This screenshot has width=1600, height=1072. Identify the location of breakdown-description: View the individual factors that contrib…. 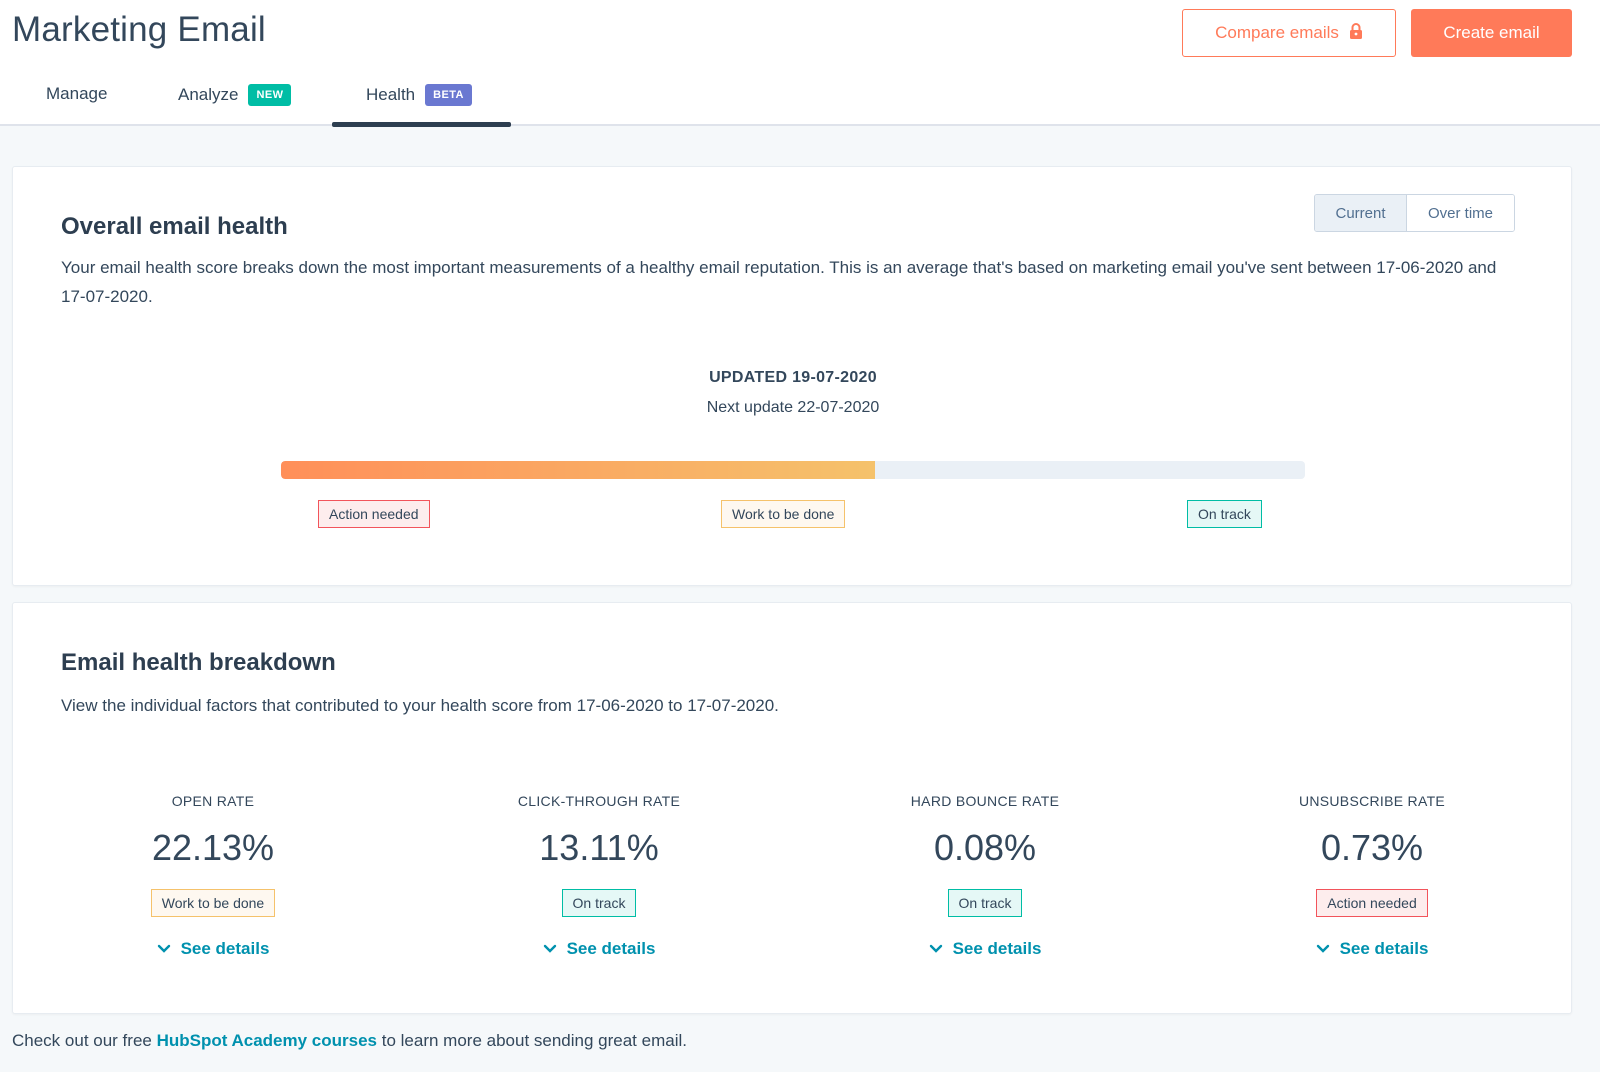
(420, 705).